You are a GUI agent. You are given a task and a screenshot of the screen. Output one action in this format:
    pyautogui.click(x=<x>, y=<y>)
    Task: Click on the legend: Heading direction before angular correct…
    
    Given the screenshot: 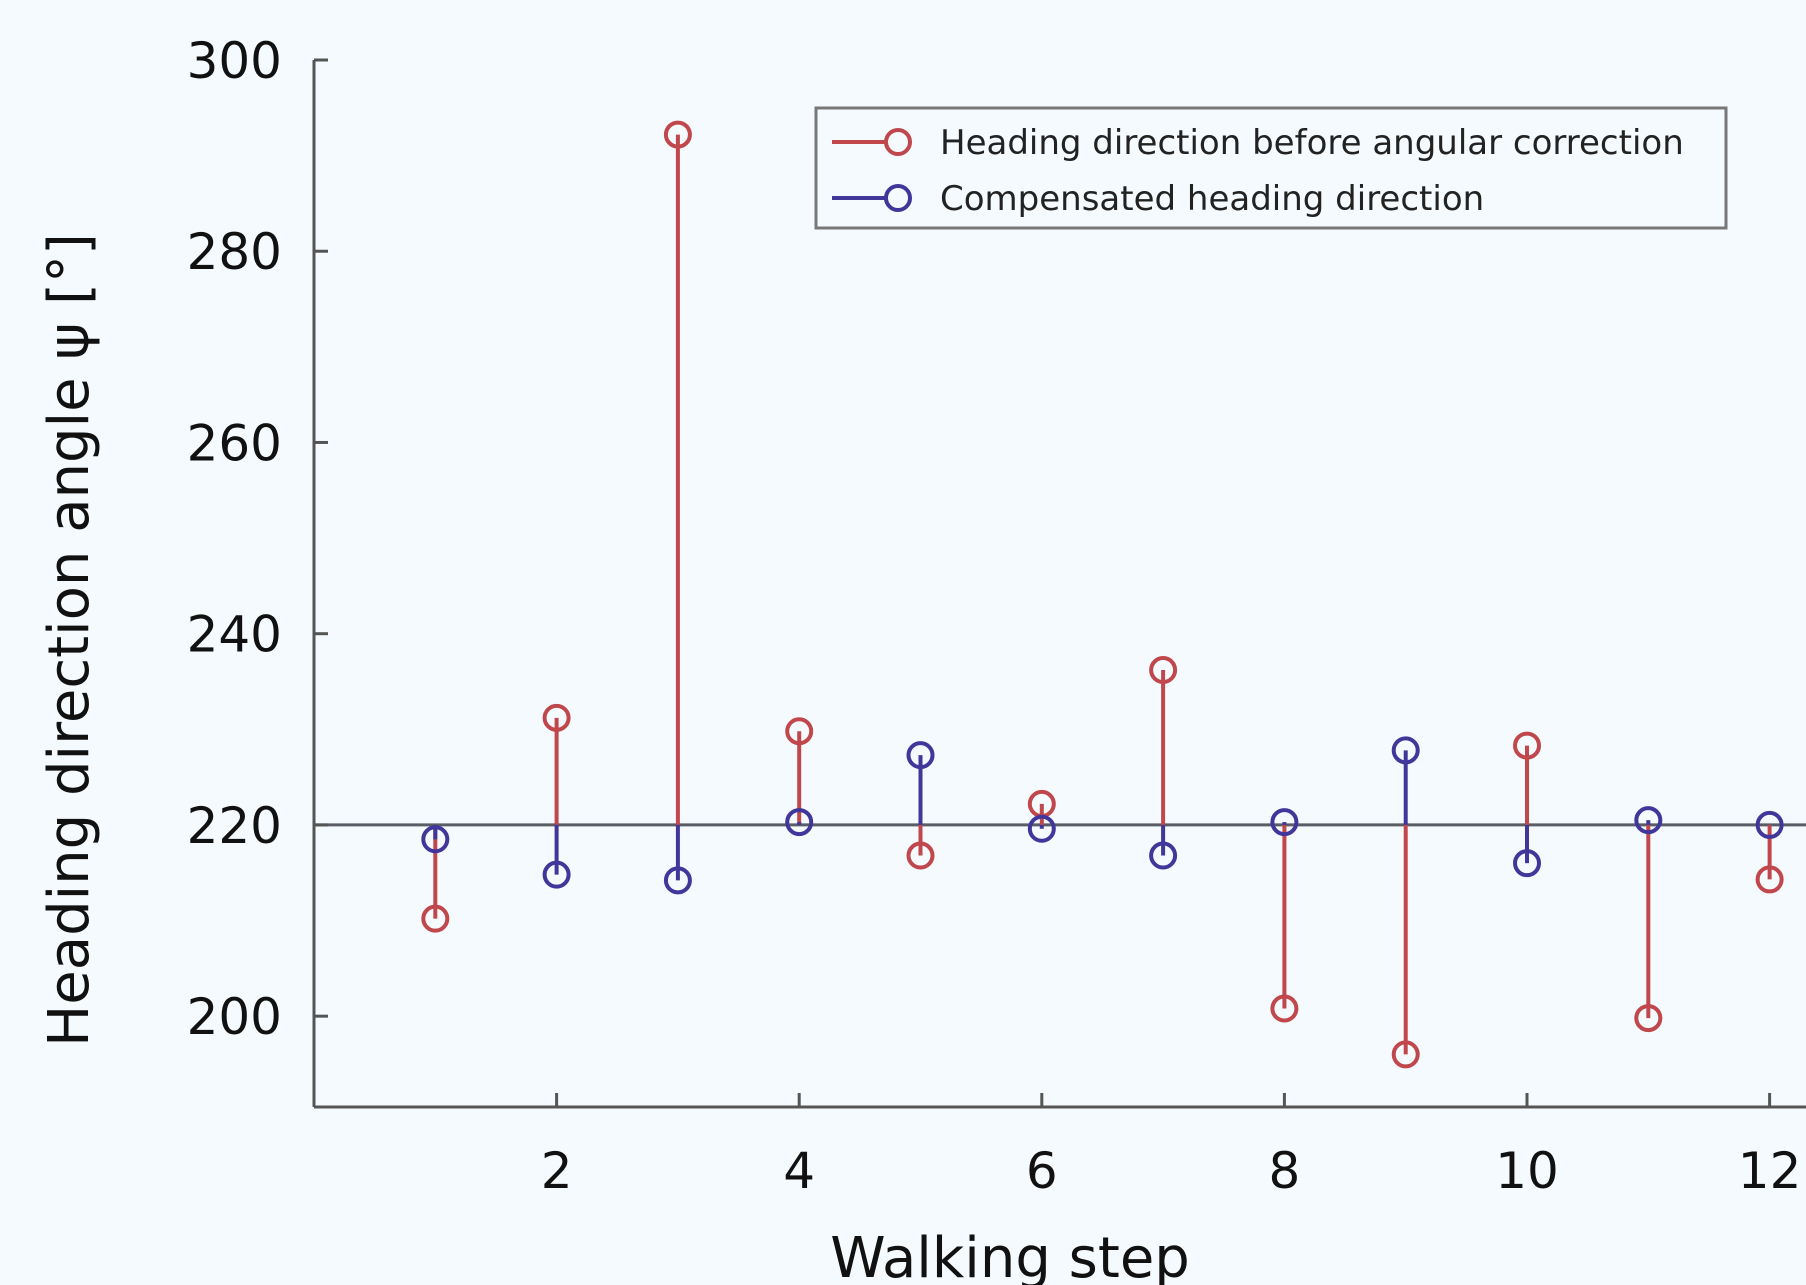 What is the action you would take?
    pyautogui.click(x=1271, y=168)
    